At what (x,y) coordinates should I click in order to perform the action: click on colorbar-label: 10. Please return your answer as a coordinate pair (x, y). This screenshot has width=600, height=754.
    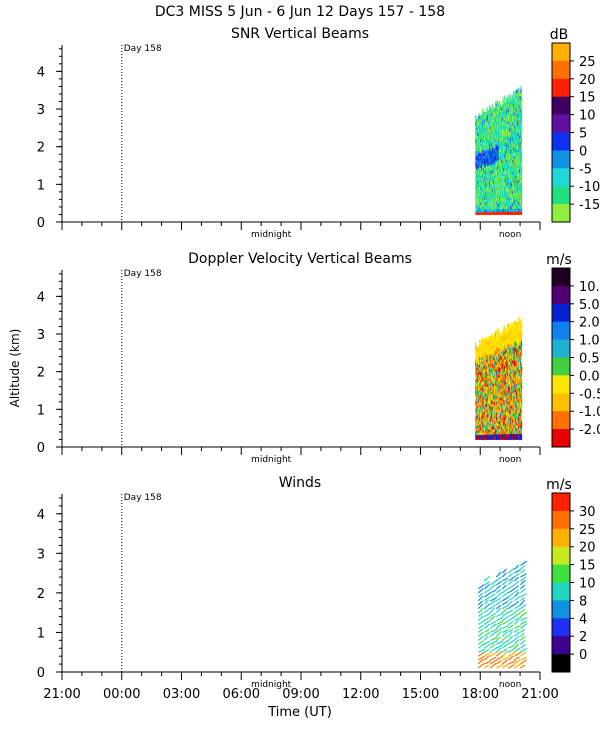
    Looking at the image, I should click on (587, 116).